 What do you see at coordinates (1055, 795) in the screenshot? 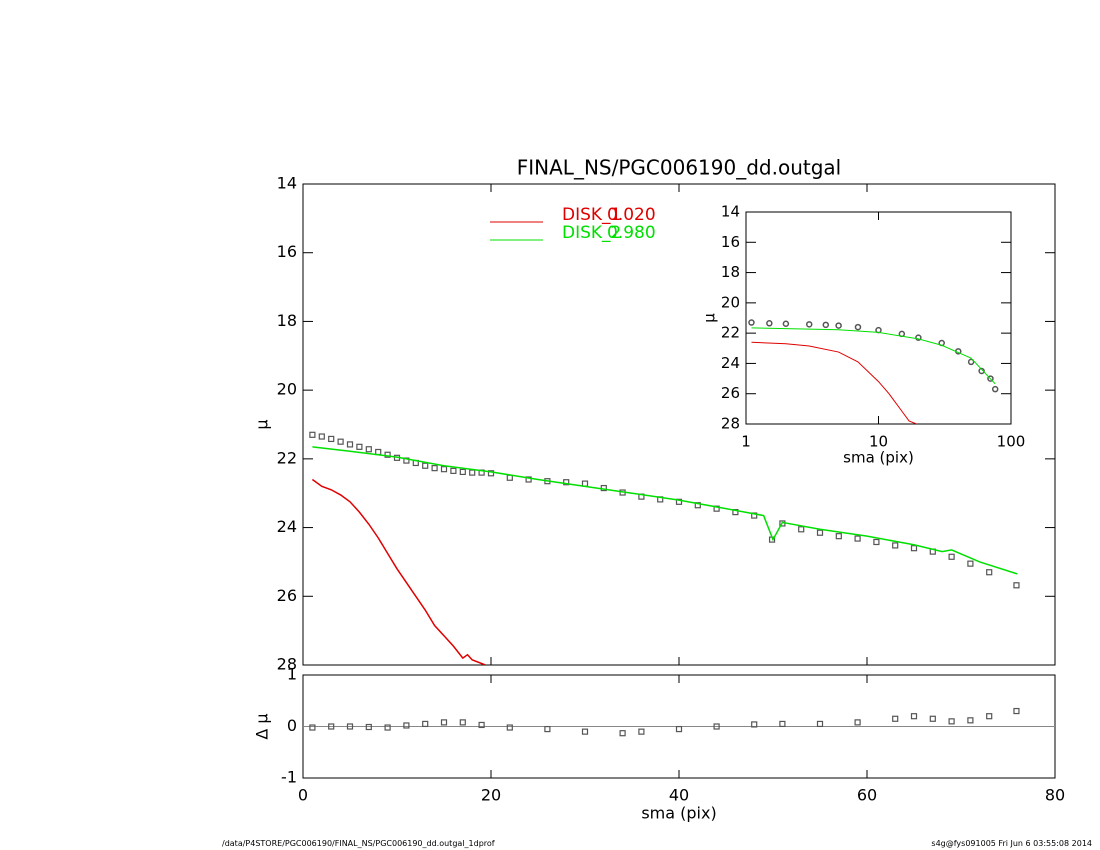
I see `x-tick-label: 80` at bounding box center [1055, 795].